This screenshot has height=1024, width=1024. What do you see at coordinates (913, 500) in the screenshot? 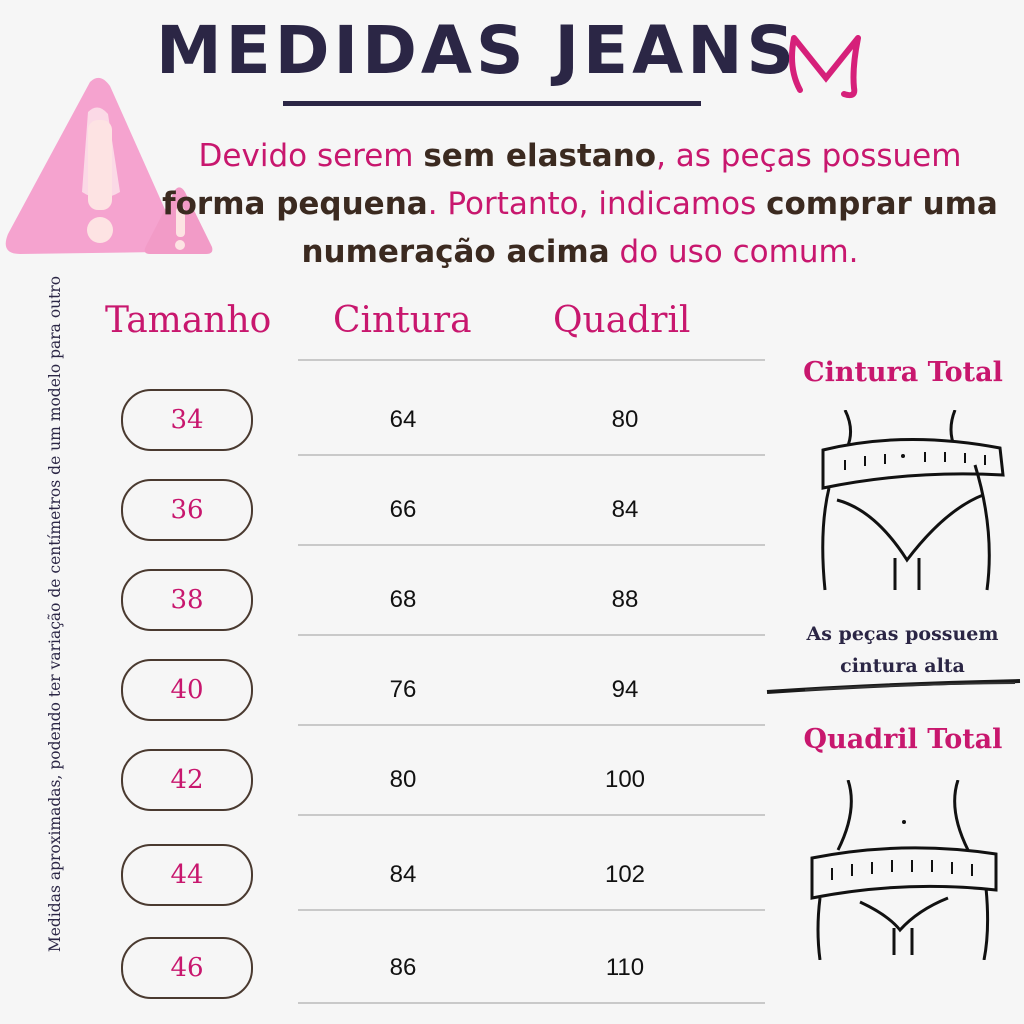
I see `waist-measure-illustration` at bounding box center [913, 500].